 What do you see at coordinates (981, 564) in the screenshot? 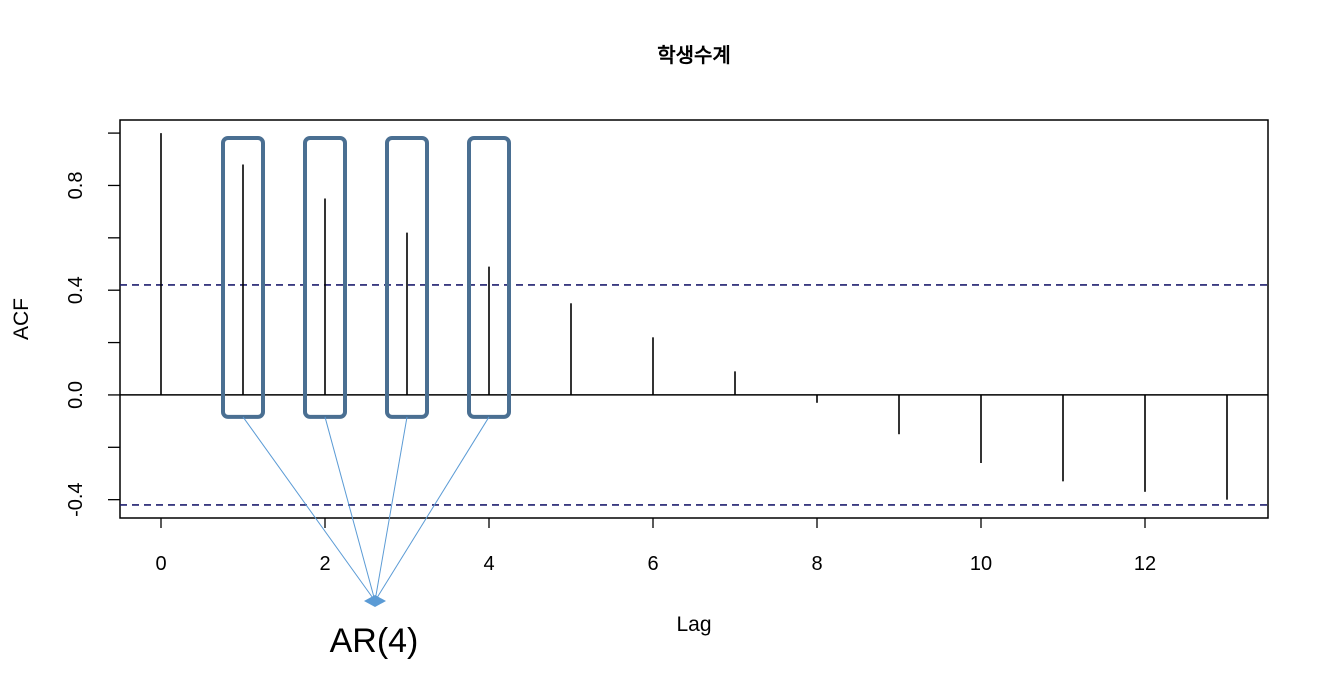
I see `x-tick-label: 10` at bounding box center [981, 564].